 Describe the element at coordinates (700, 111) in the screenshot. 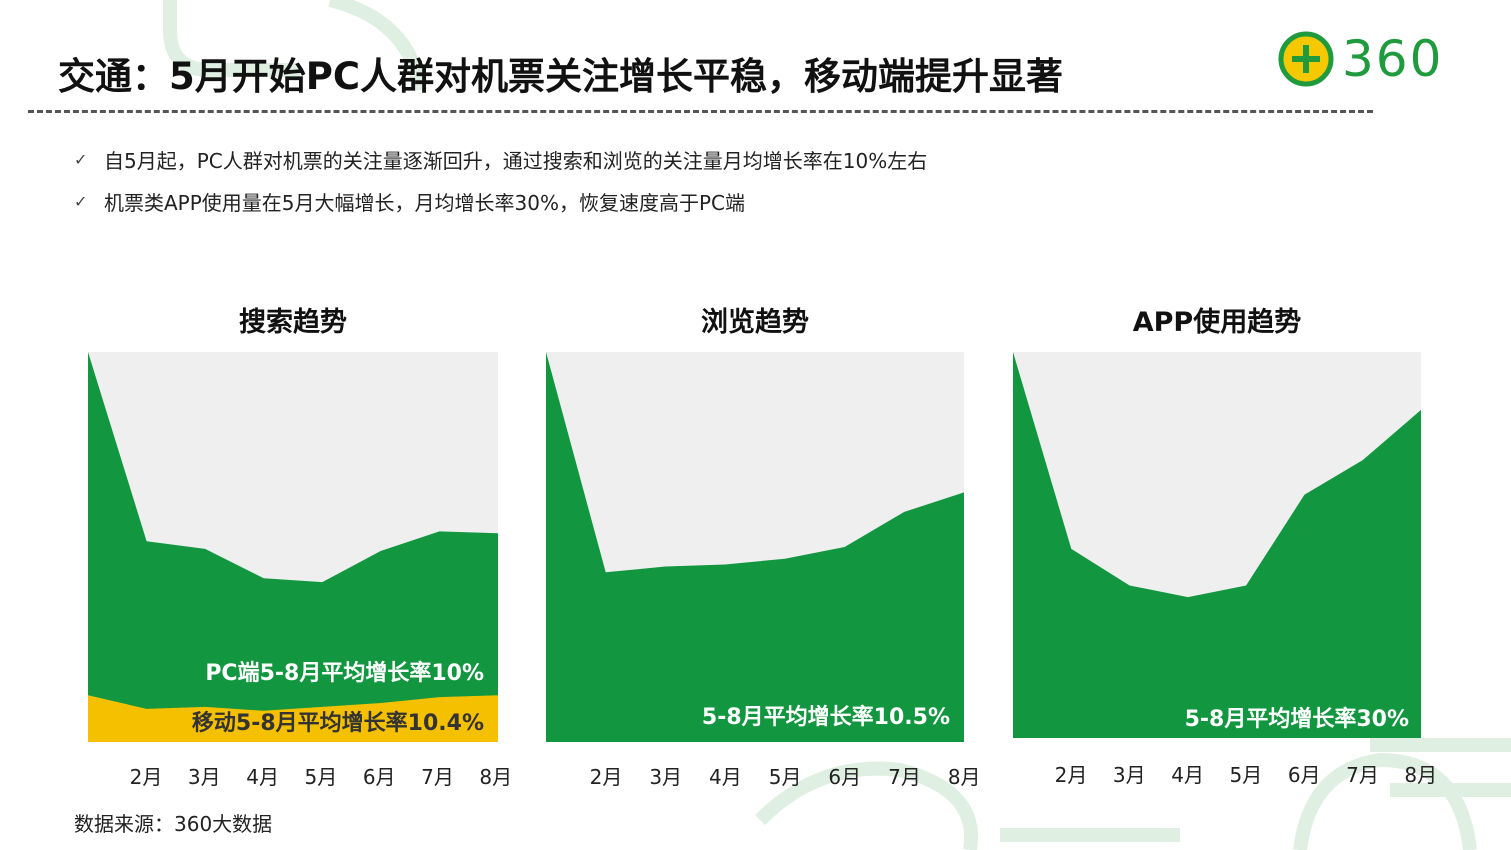

I see `title-divider` at that location.